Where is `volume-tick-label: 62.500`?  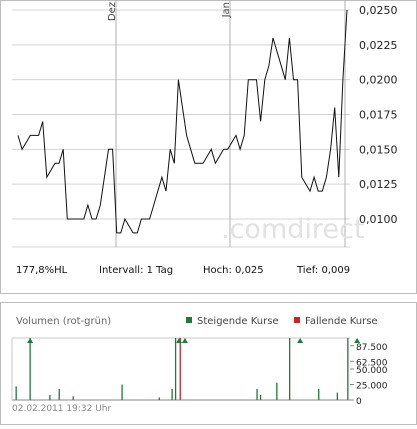 volume-tick-label: 62.500 is located at coordinates (372, 363).